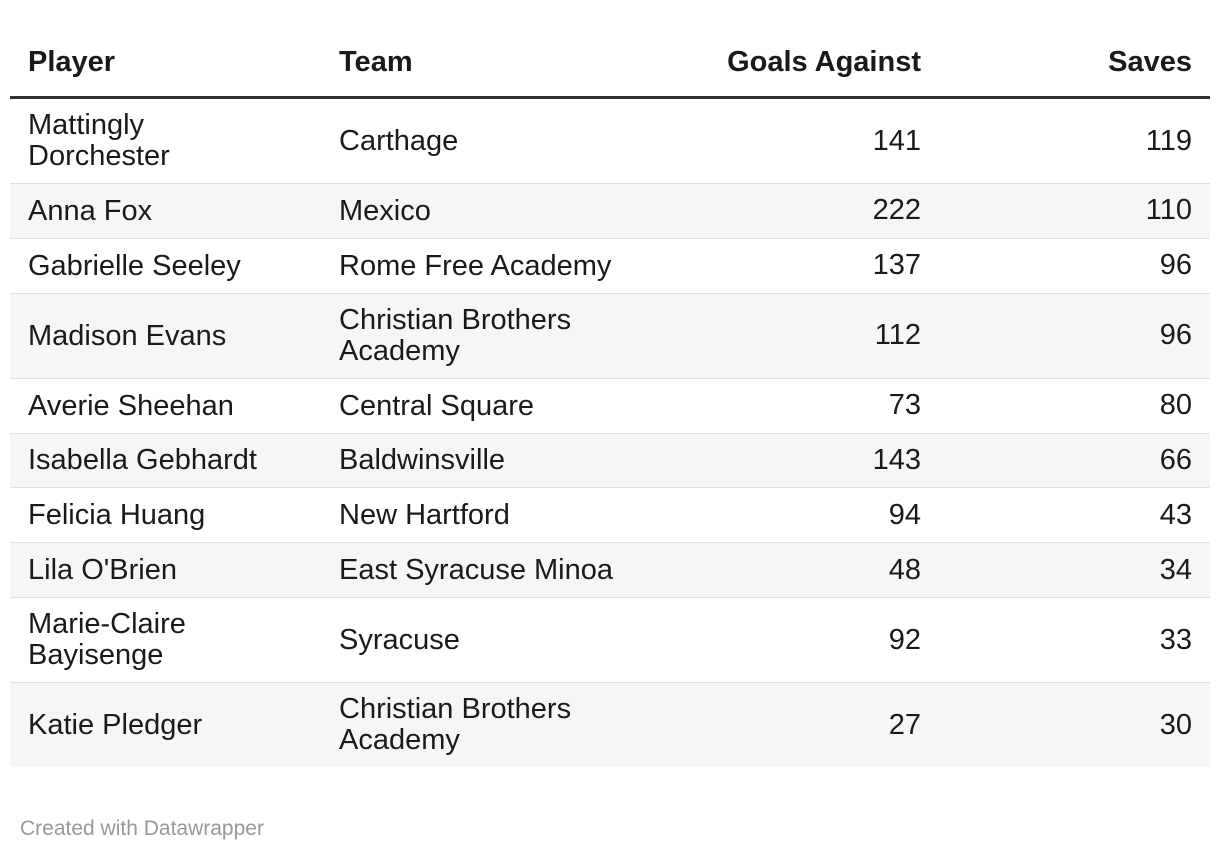  Describe the element at coordinates (896, 459) in the screenshot. I see `goals-against-value: 143` at that location.